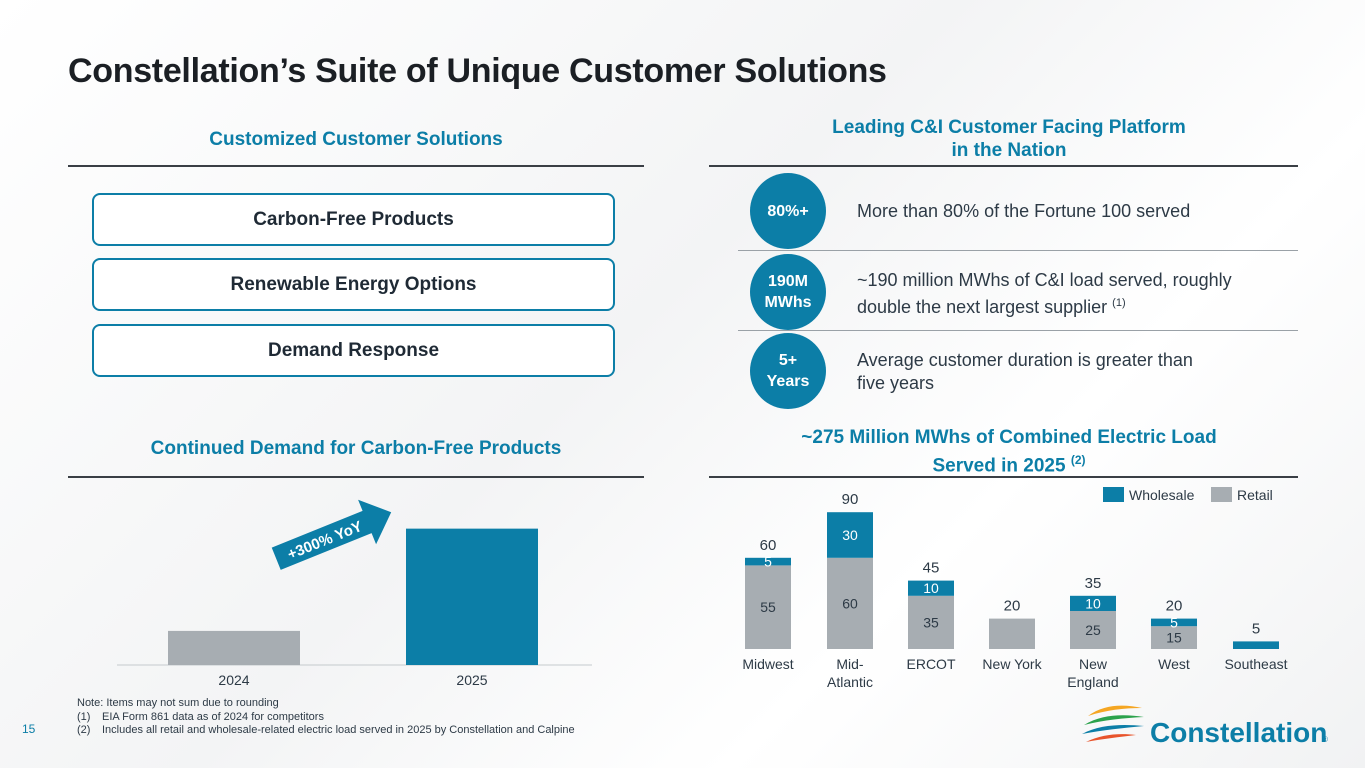 This screenshot has height=768, width=1365. I want to click on platform-heading-line1: Leading C&I Customer Facing Platform, so click(1009, 127).